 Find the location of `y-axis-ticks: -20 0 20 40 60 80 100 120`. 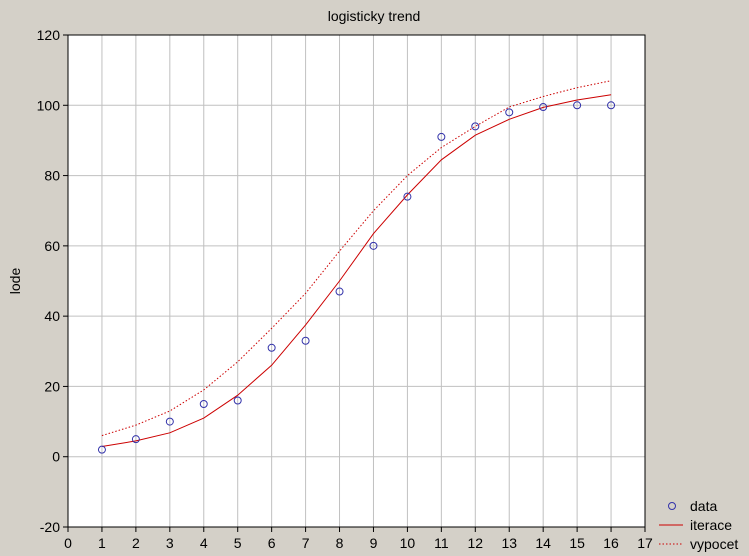

y-axis-ticks: -20 0 20 40 60 80 100 120 is located at coordinates (52, 281).